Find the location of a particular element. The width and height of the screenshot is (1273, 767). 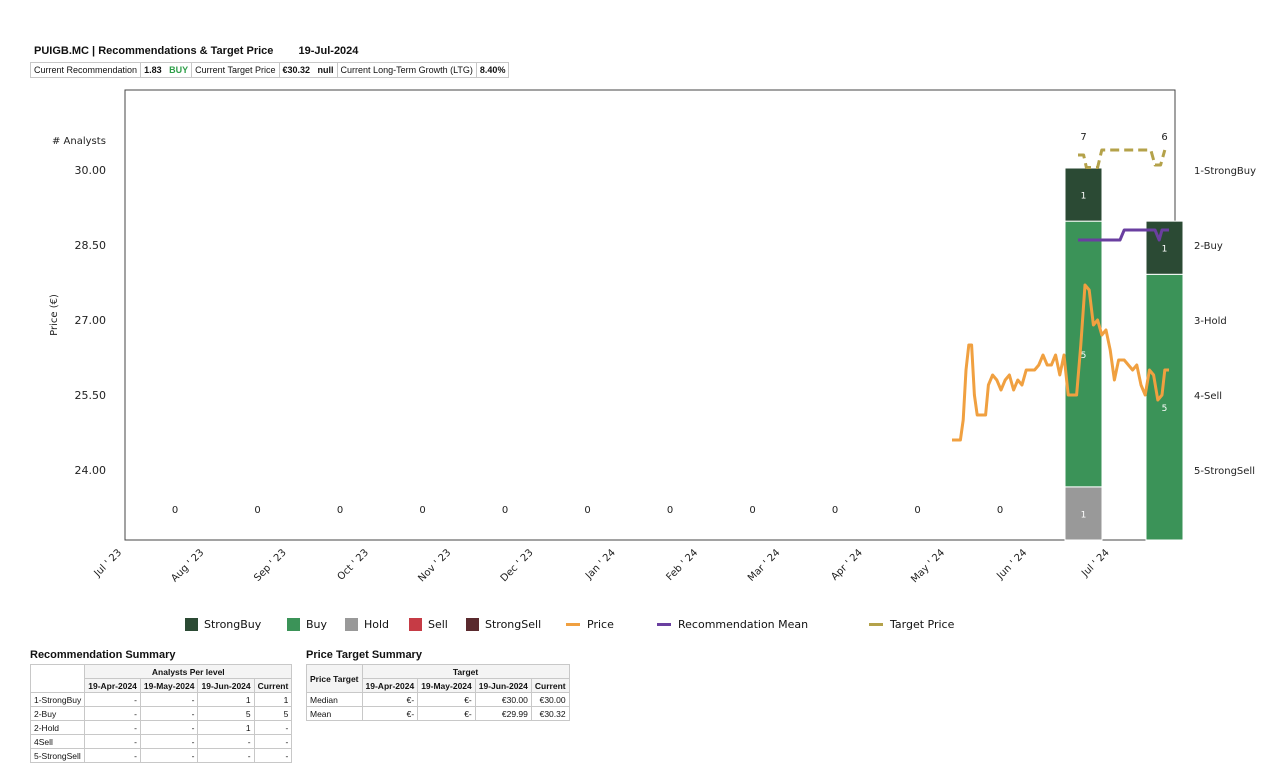

tp-null: null is located at coordinates (325, 70).